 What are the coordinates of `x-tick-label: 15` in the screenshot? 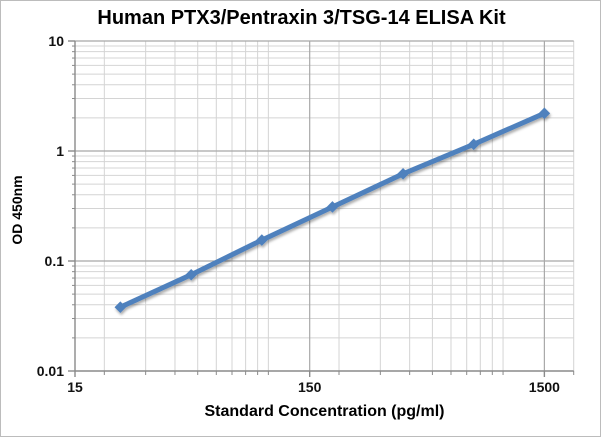 It's located at (75, 387).